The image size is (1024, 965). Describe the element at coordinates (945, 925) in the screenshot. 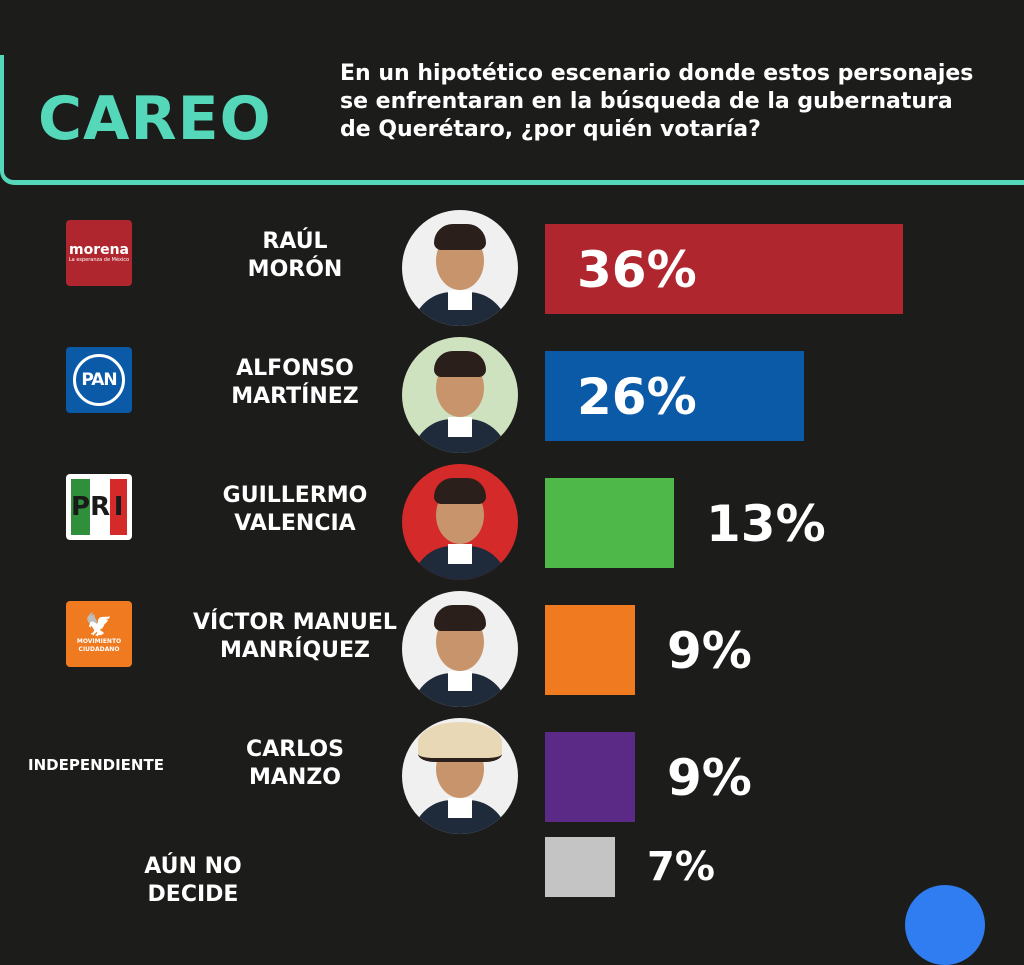

I see `floating-action-button` at that location.